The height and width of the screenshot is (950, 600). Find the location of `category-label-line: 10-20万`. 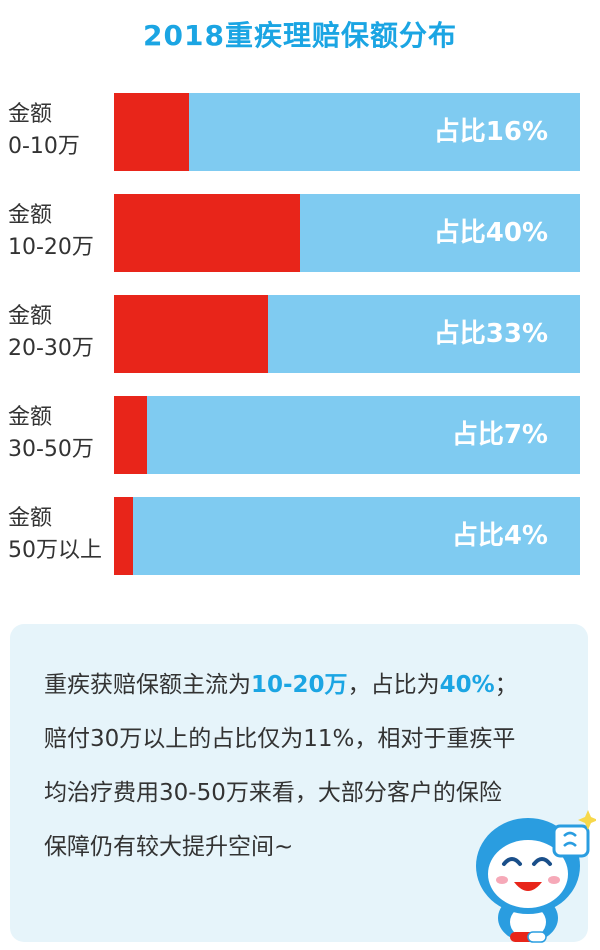

category-label-line: 10-20万 is located at coordinates (51, 247).